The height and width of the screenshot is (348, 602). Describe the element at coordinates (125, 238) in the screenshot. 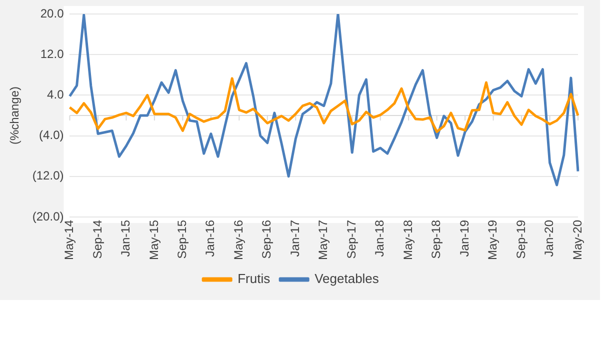

I see `x-tick-label: Jan-15` at that location.